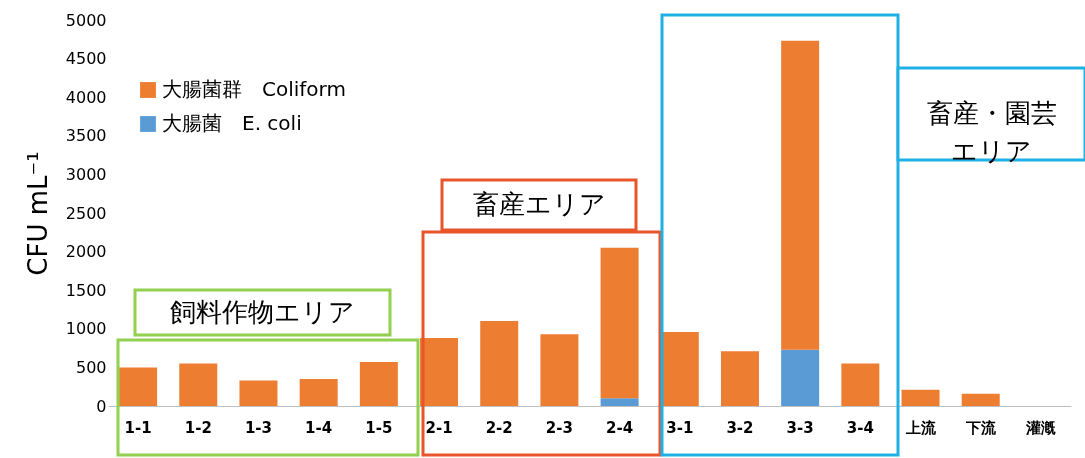 Image resolution: width=1085 pixels, height=458 pixels. I want to click on y-tick-label: 1500, so click(86, 290).